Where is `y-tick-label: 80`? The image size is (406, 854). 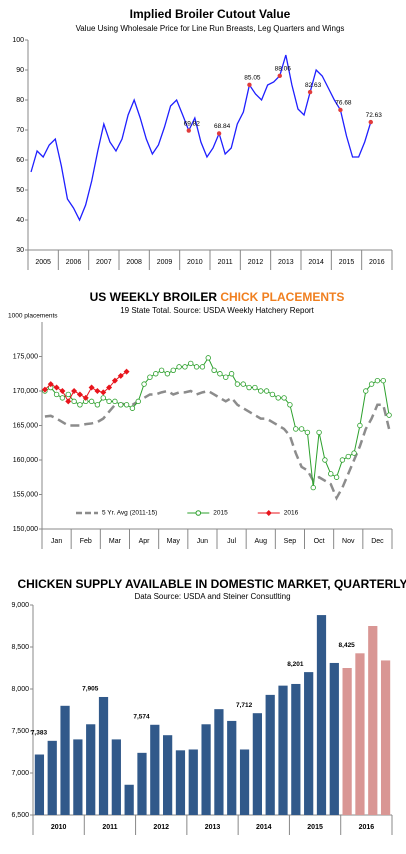
y-tick-label: 80 is located at coordinates (20, 100).